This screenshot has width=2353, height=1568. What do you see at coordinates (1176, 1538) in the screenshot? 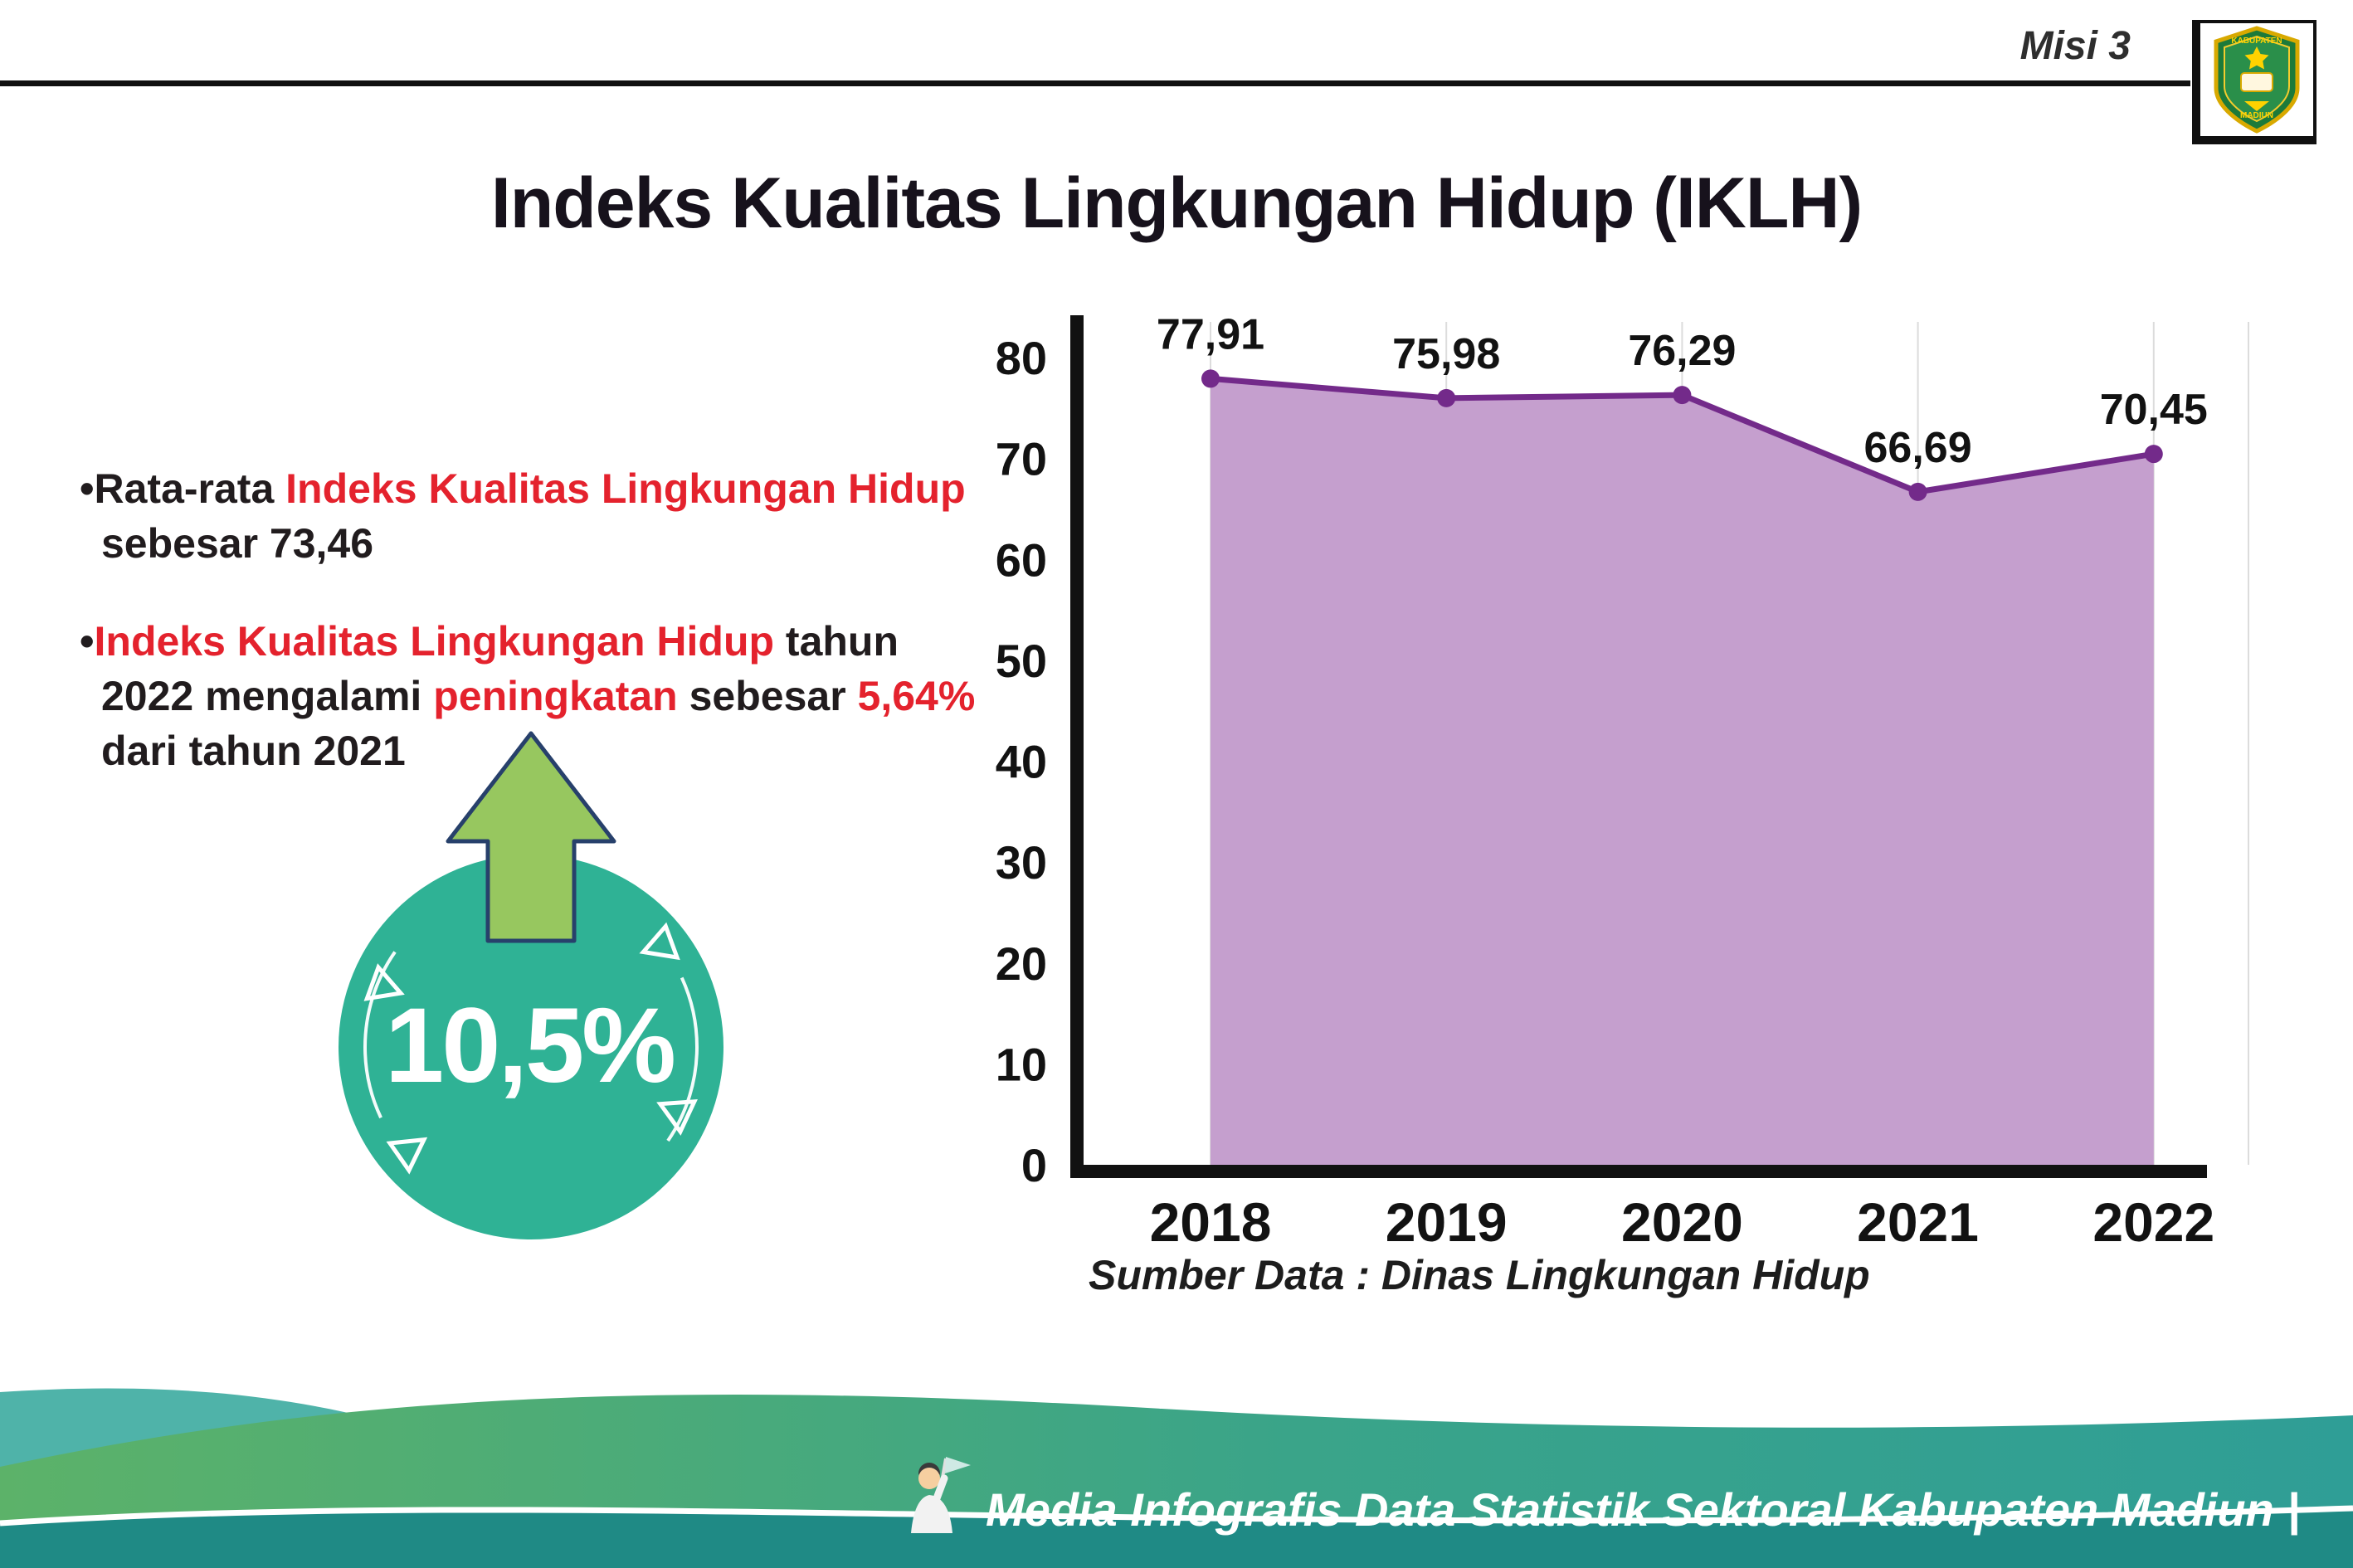
I see `footer-bottom-band` at bounding box center [1176, 1538].